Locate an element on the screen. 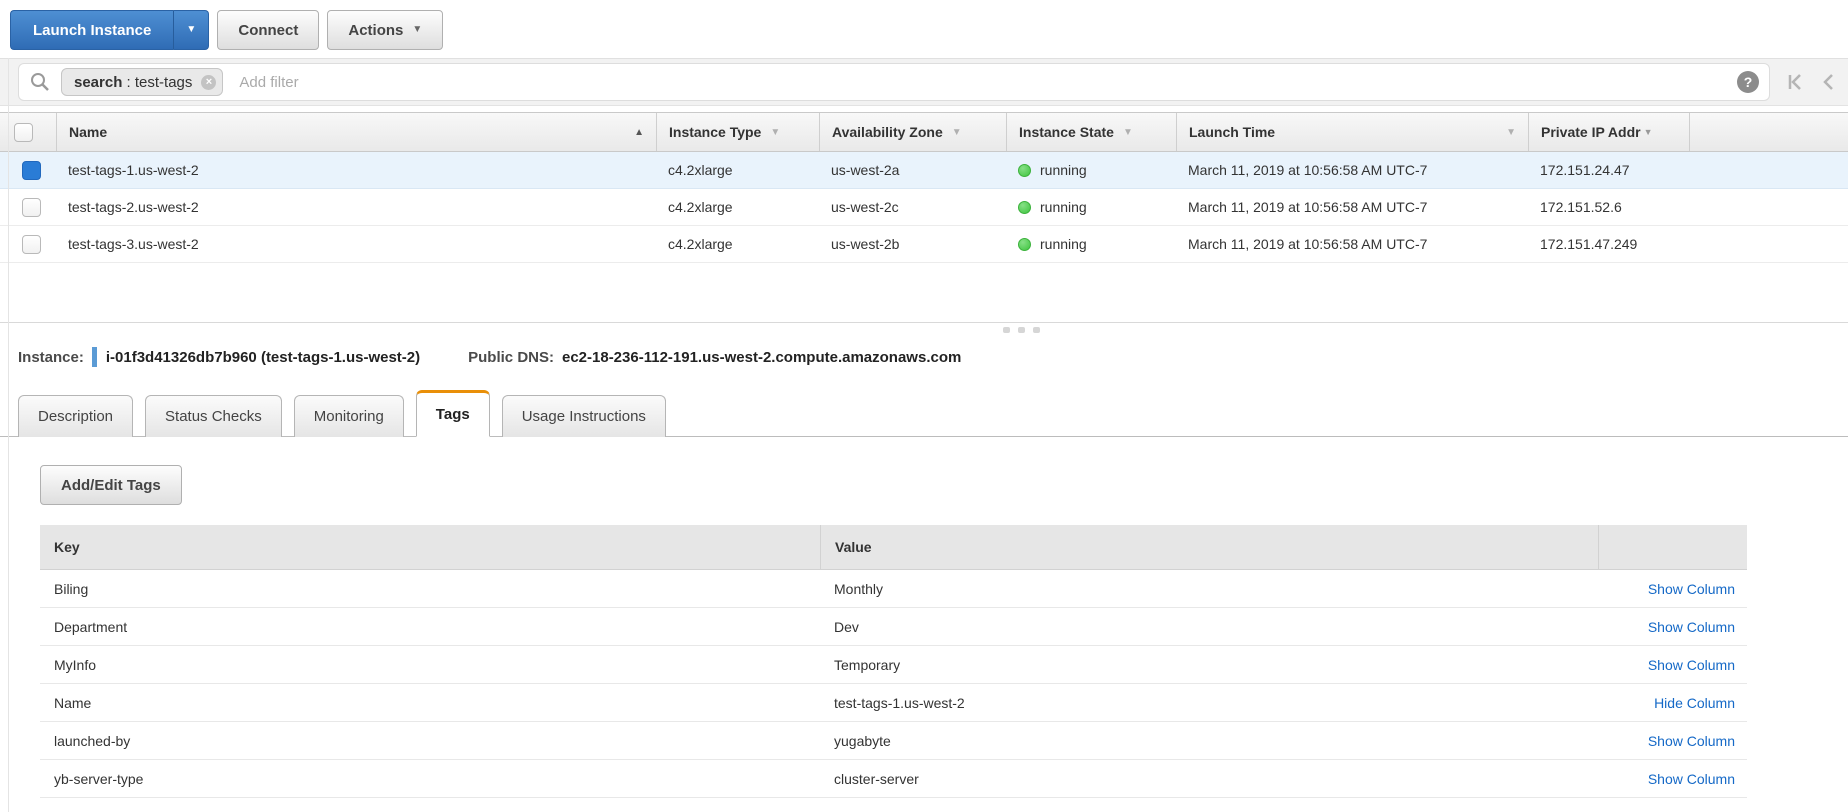 The width and height of the screenshot is (1848, 812). cell-availability-zone: us-west-2c is located at coordinates (865, 207).